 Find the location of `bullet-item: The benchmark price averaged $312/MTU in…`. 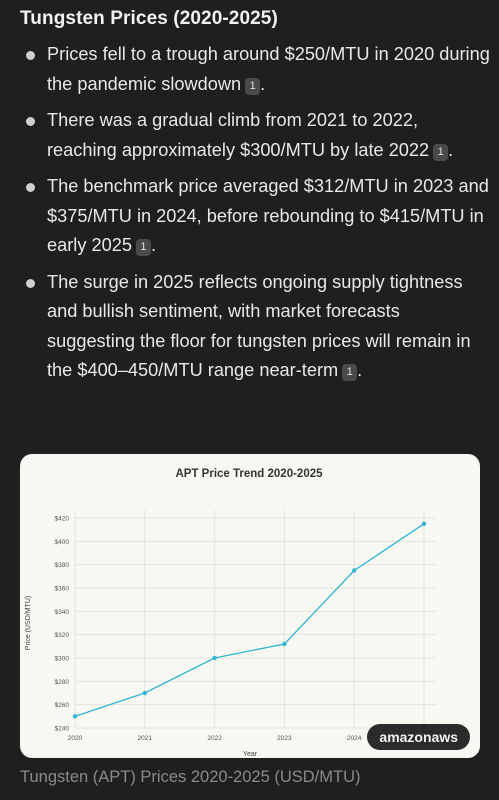

bullet-item: The benchmark price averaged $312/MTU in… is located at coordinates (255, 216).